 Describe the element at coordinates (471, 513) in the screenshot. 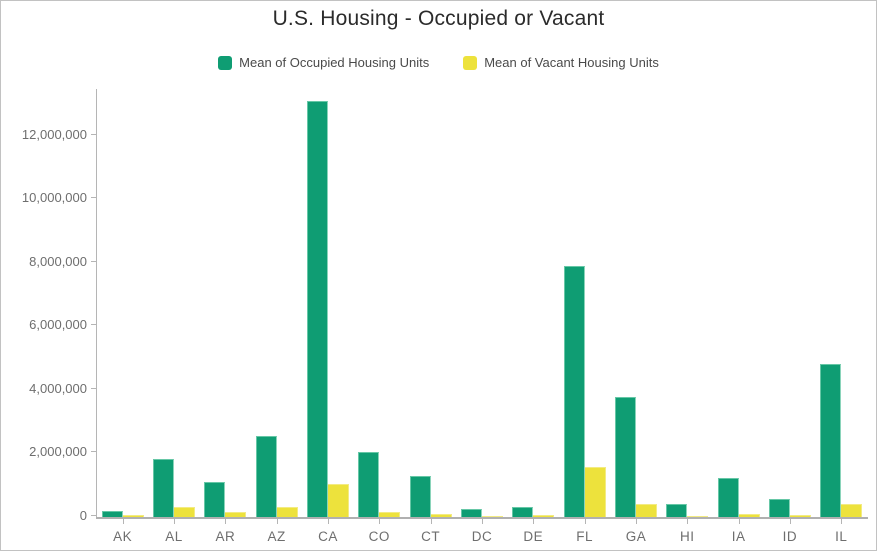

I see `bar-occupied-dc` at that location.